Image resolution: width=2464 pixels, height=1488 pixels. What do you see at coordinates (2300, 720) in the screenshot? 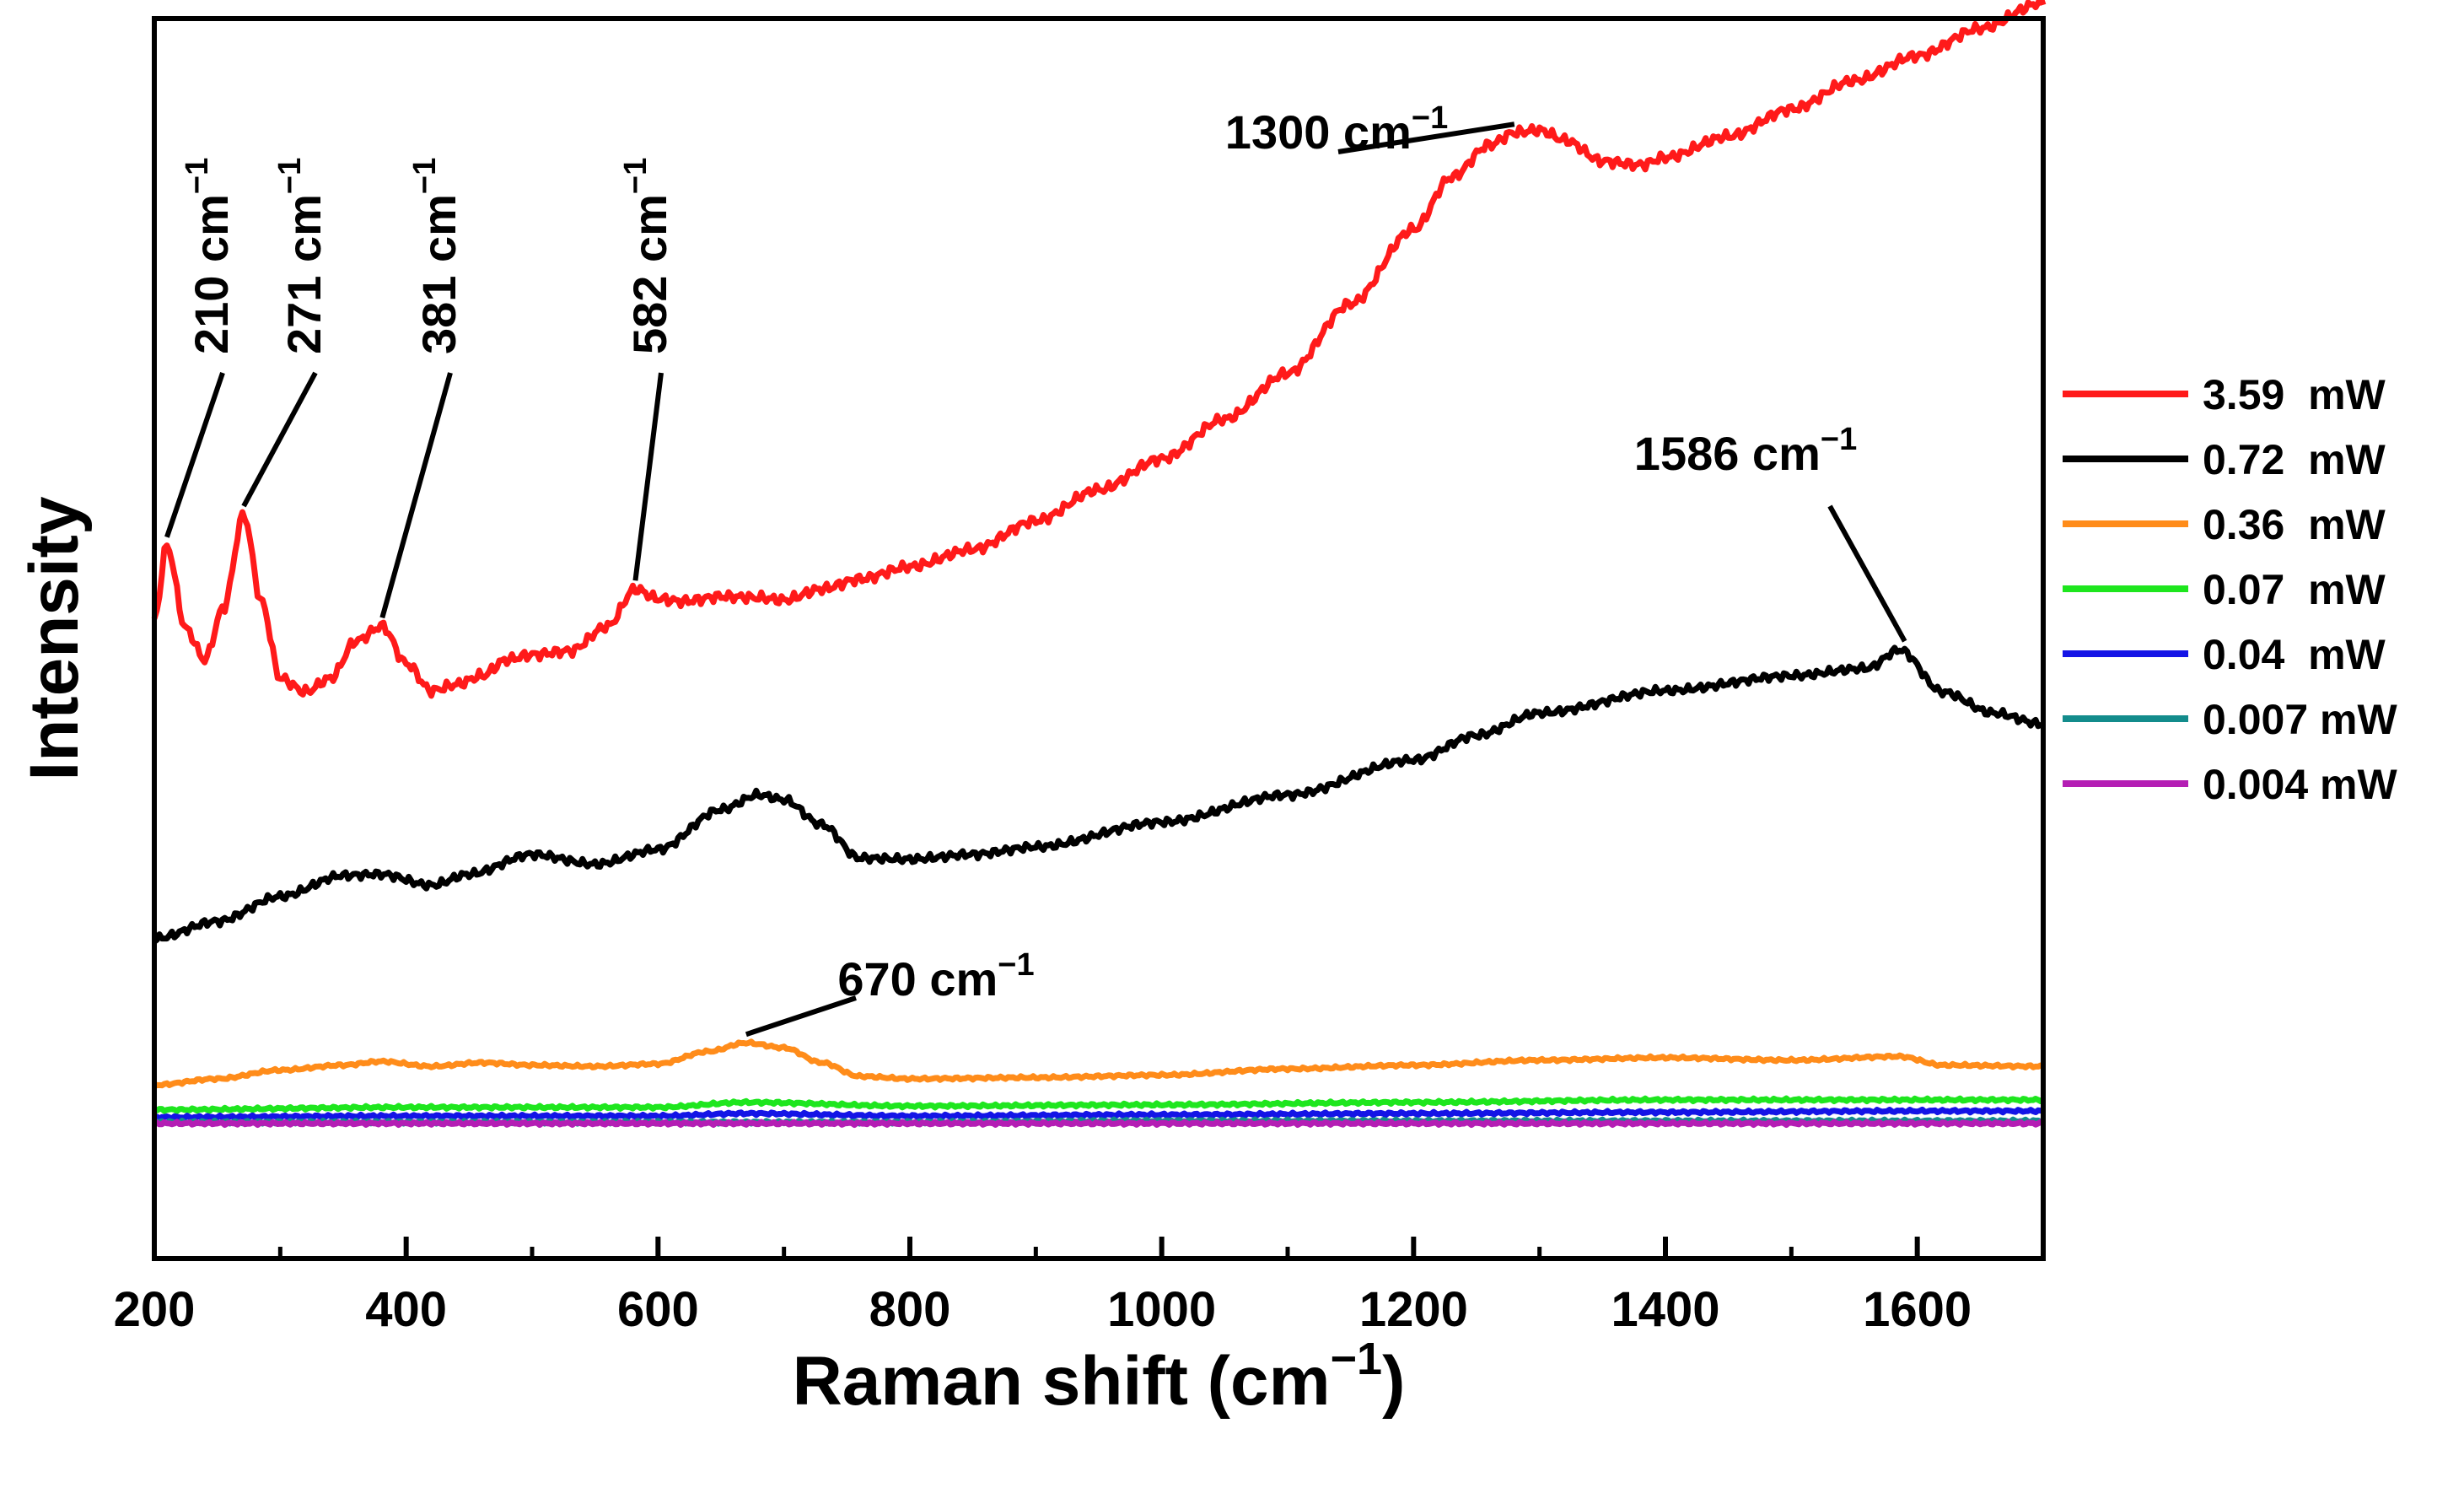
I see `legend-label: 0.007 mW` at bounding box center [2300, 720].